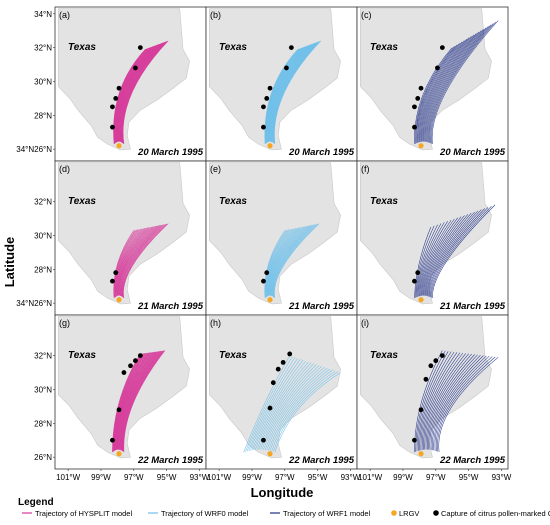  I want to click on x-tick-label: 101°W, so click(370, 477).